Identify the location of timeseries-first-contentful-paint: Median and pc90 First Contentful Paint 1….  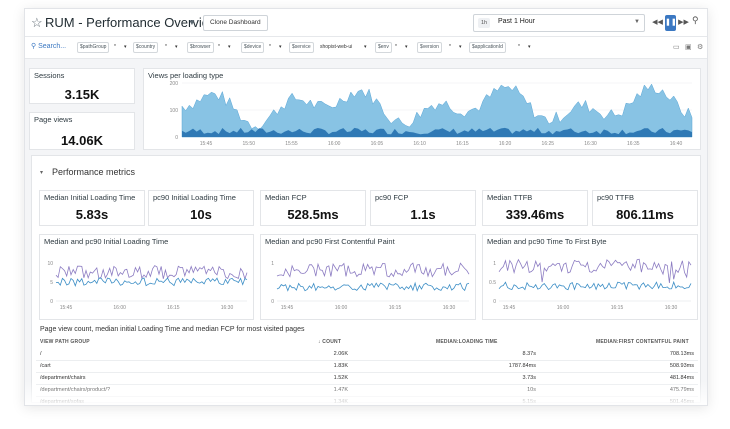
(368, 277).